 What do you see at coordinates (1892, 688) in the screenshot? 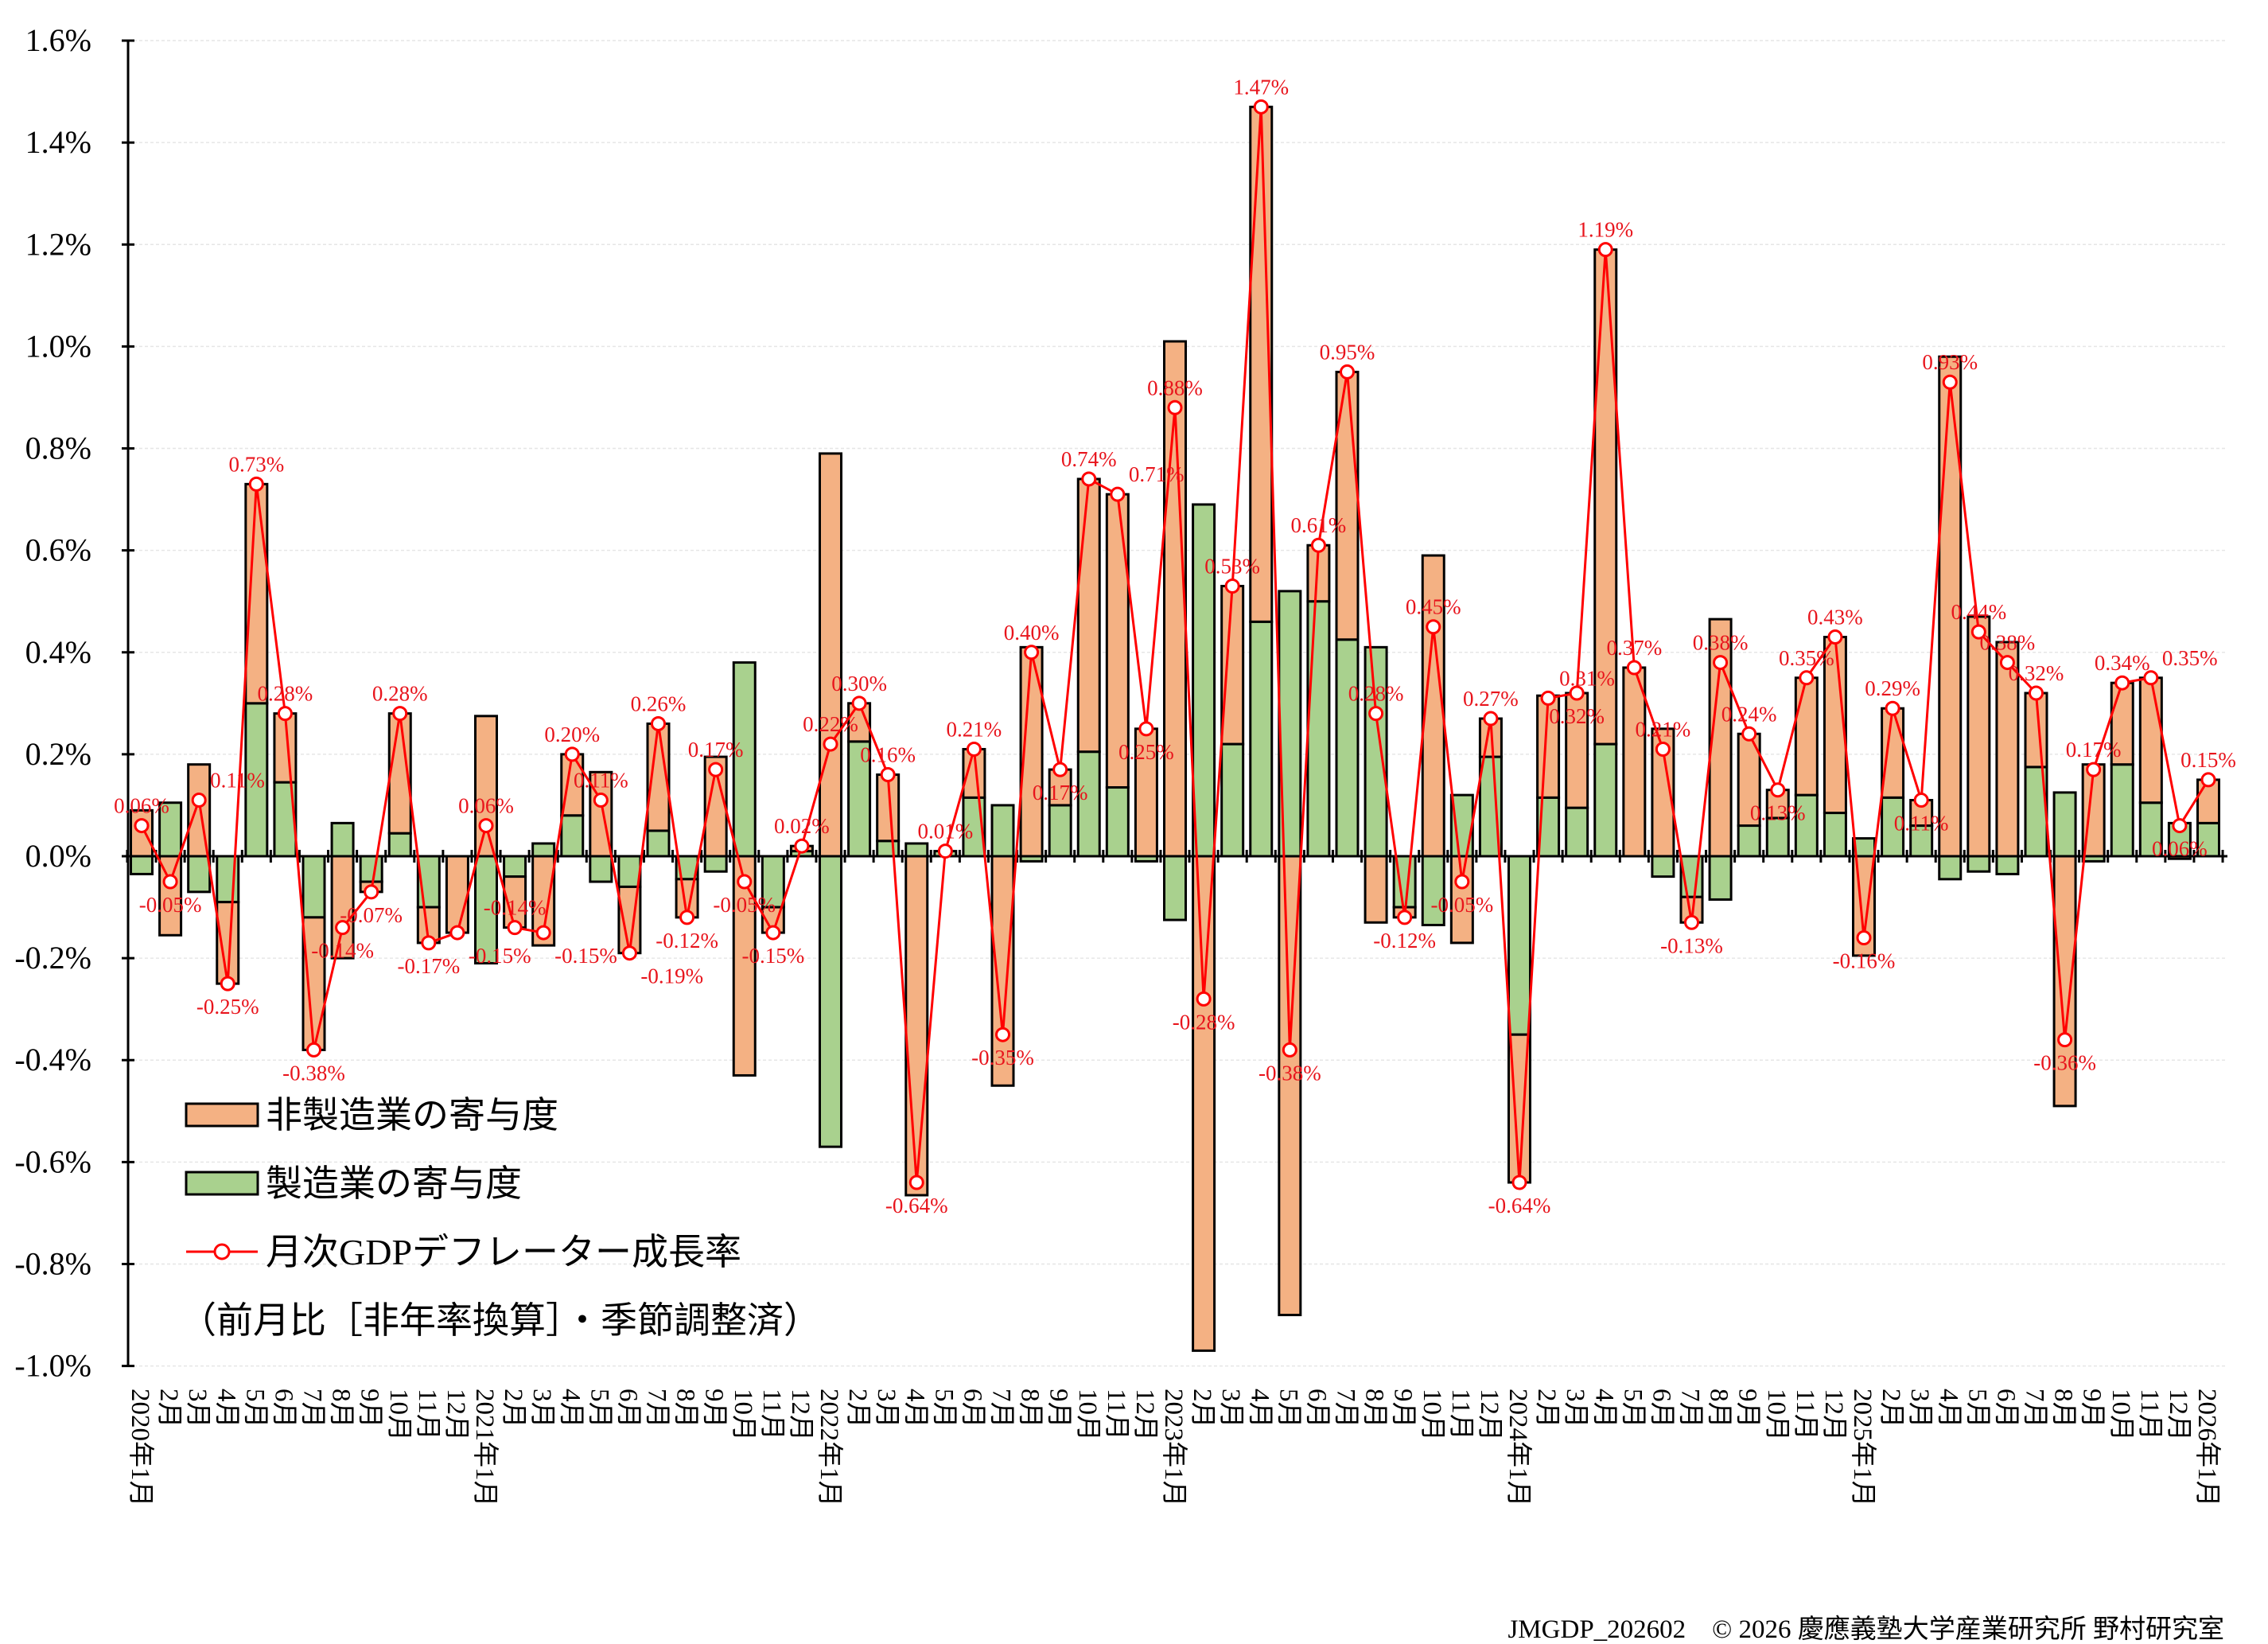
I see `data-label: 0.29%` at bounding box center [1892, 688].